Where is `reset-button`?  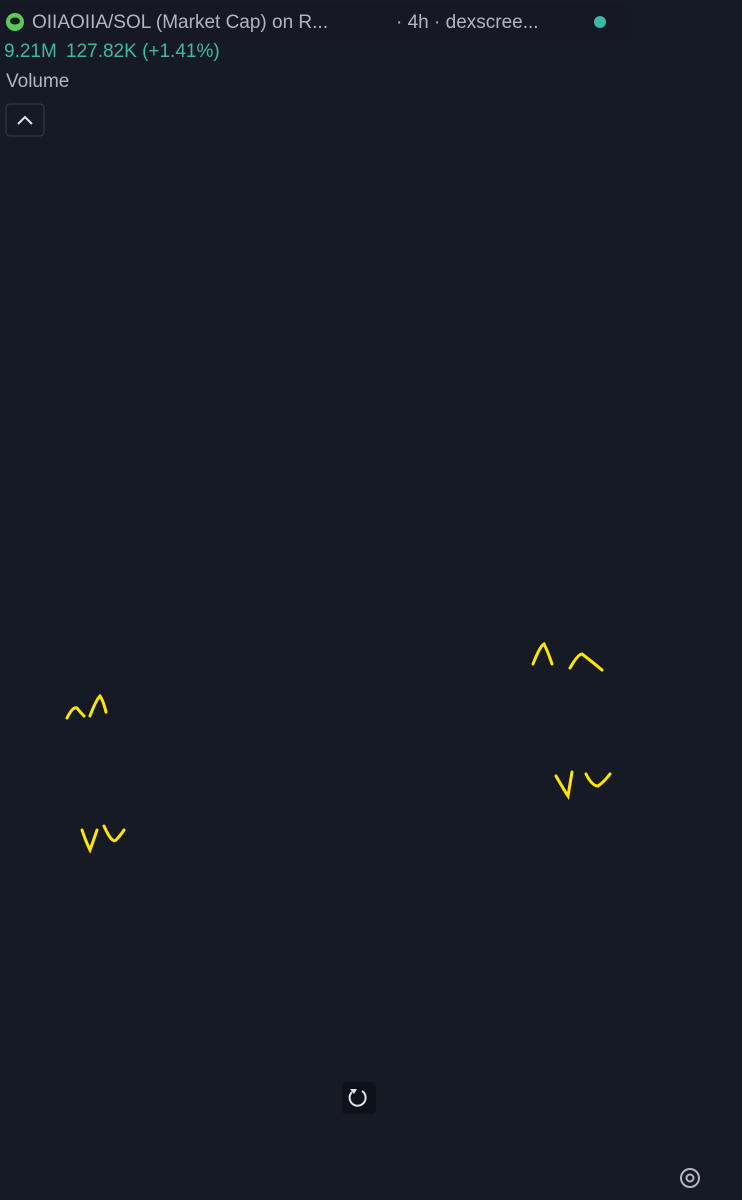 reset-button is located at coordinates (359, 1098).